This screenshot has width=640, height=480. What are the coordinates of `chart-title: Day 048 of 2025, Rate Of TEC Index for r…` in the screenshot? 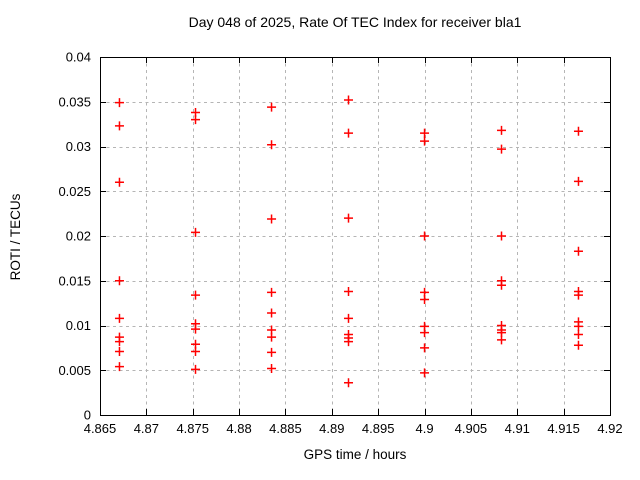 It's located at (355, 22).